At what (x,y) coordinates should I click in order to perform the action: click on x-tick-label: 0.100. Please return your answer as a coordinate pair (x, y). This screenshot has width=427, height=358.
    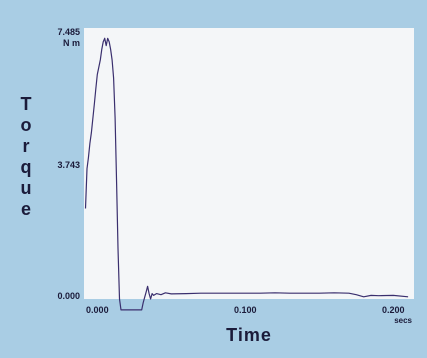
    Looking at the image, I should click on (245, 310).